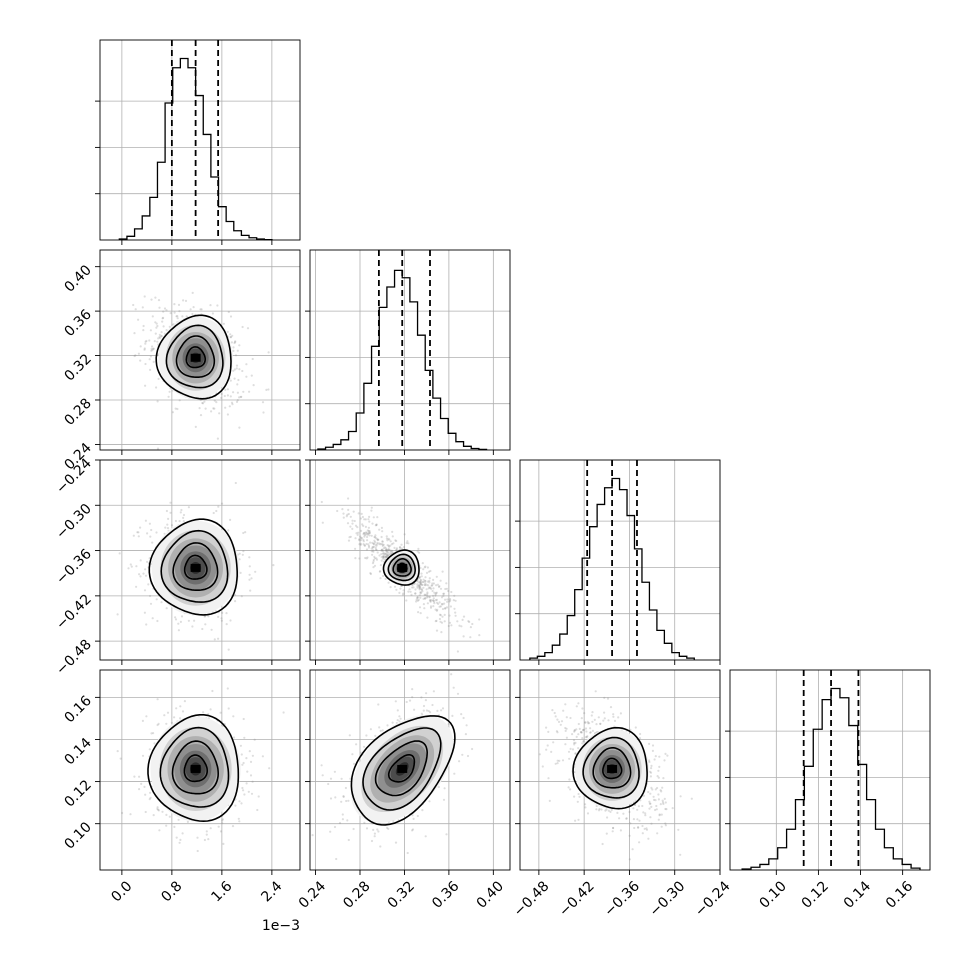  I want to click on y-tick-label: 0.12, so click(77, 793).